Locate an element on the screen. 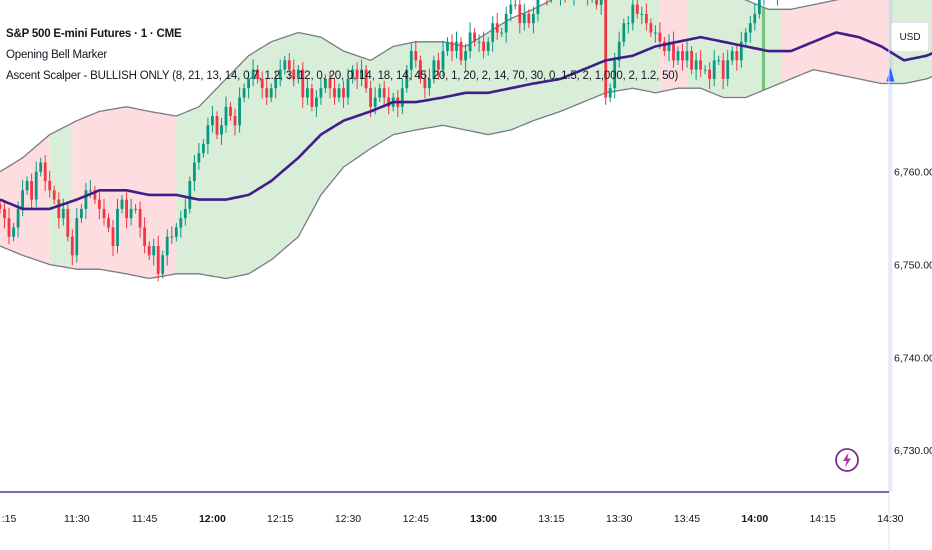  symbol-title: S&P 500 E-mini Futures · 1 · CME is located at coordinates (94, 34).